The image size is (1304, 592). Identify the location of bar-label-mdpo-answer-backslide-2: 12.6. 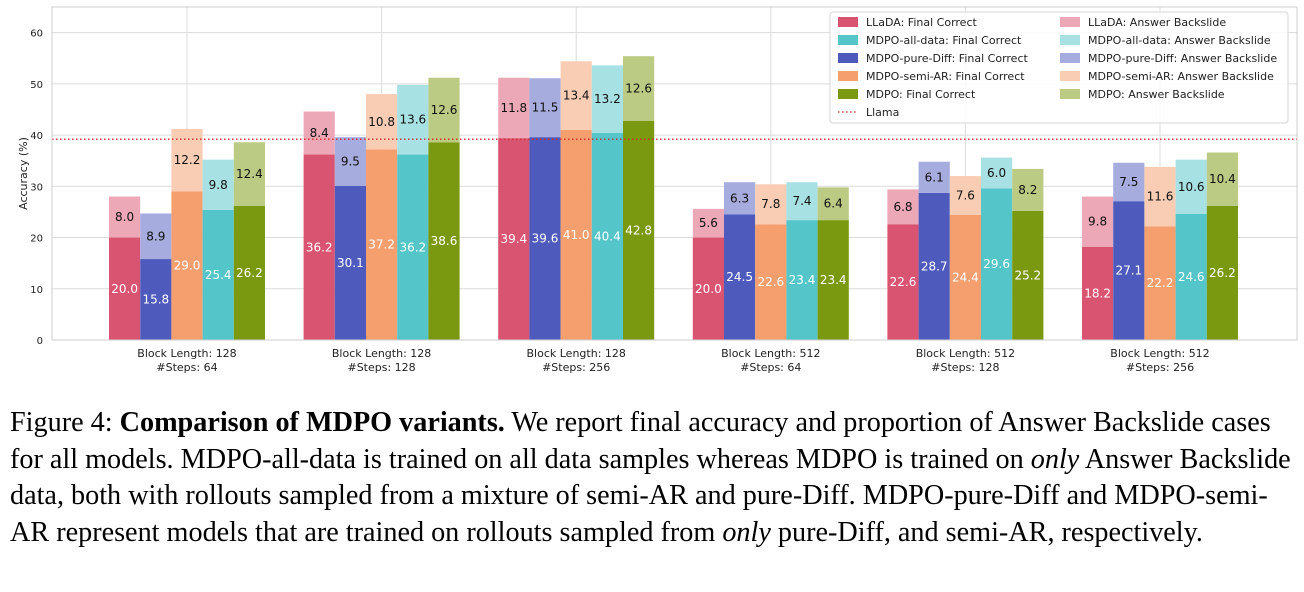
(638, 88).